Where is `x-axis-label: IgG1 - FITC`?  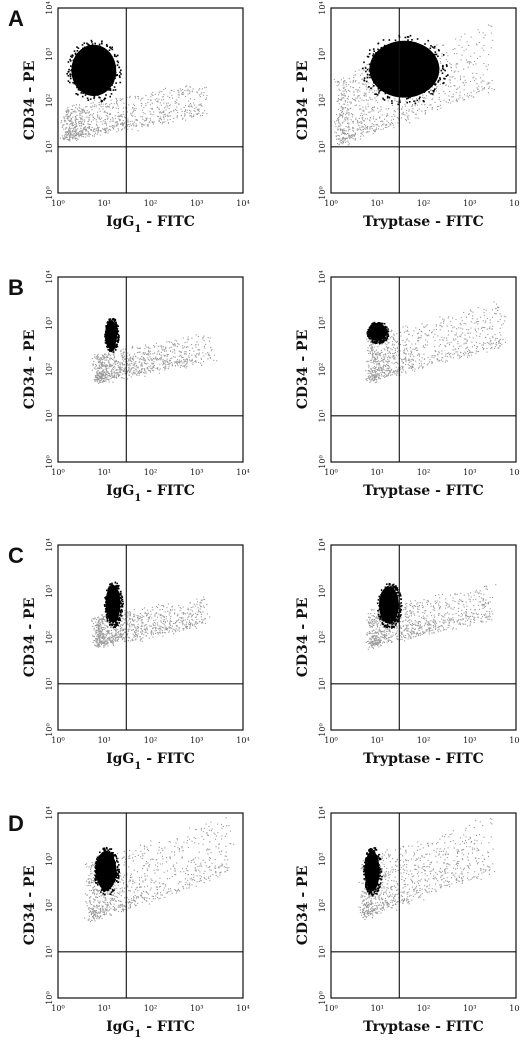
x-axis-label: IgG1 - FITC is located at coordinates (150, 493).